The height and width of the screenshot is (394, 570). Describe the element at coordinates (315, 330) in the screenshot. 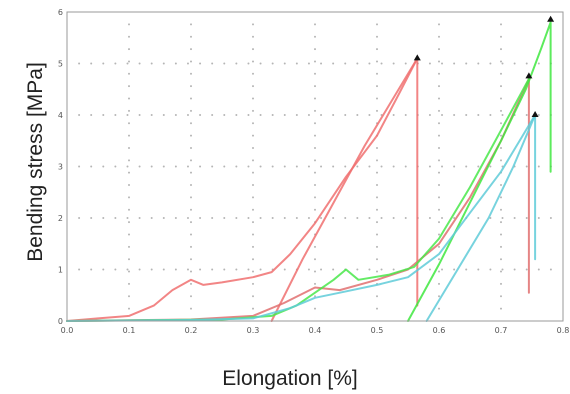

I see `x-tick-label: 0.4` at that location.